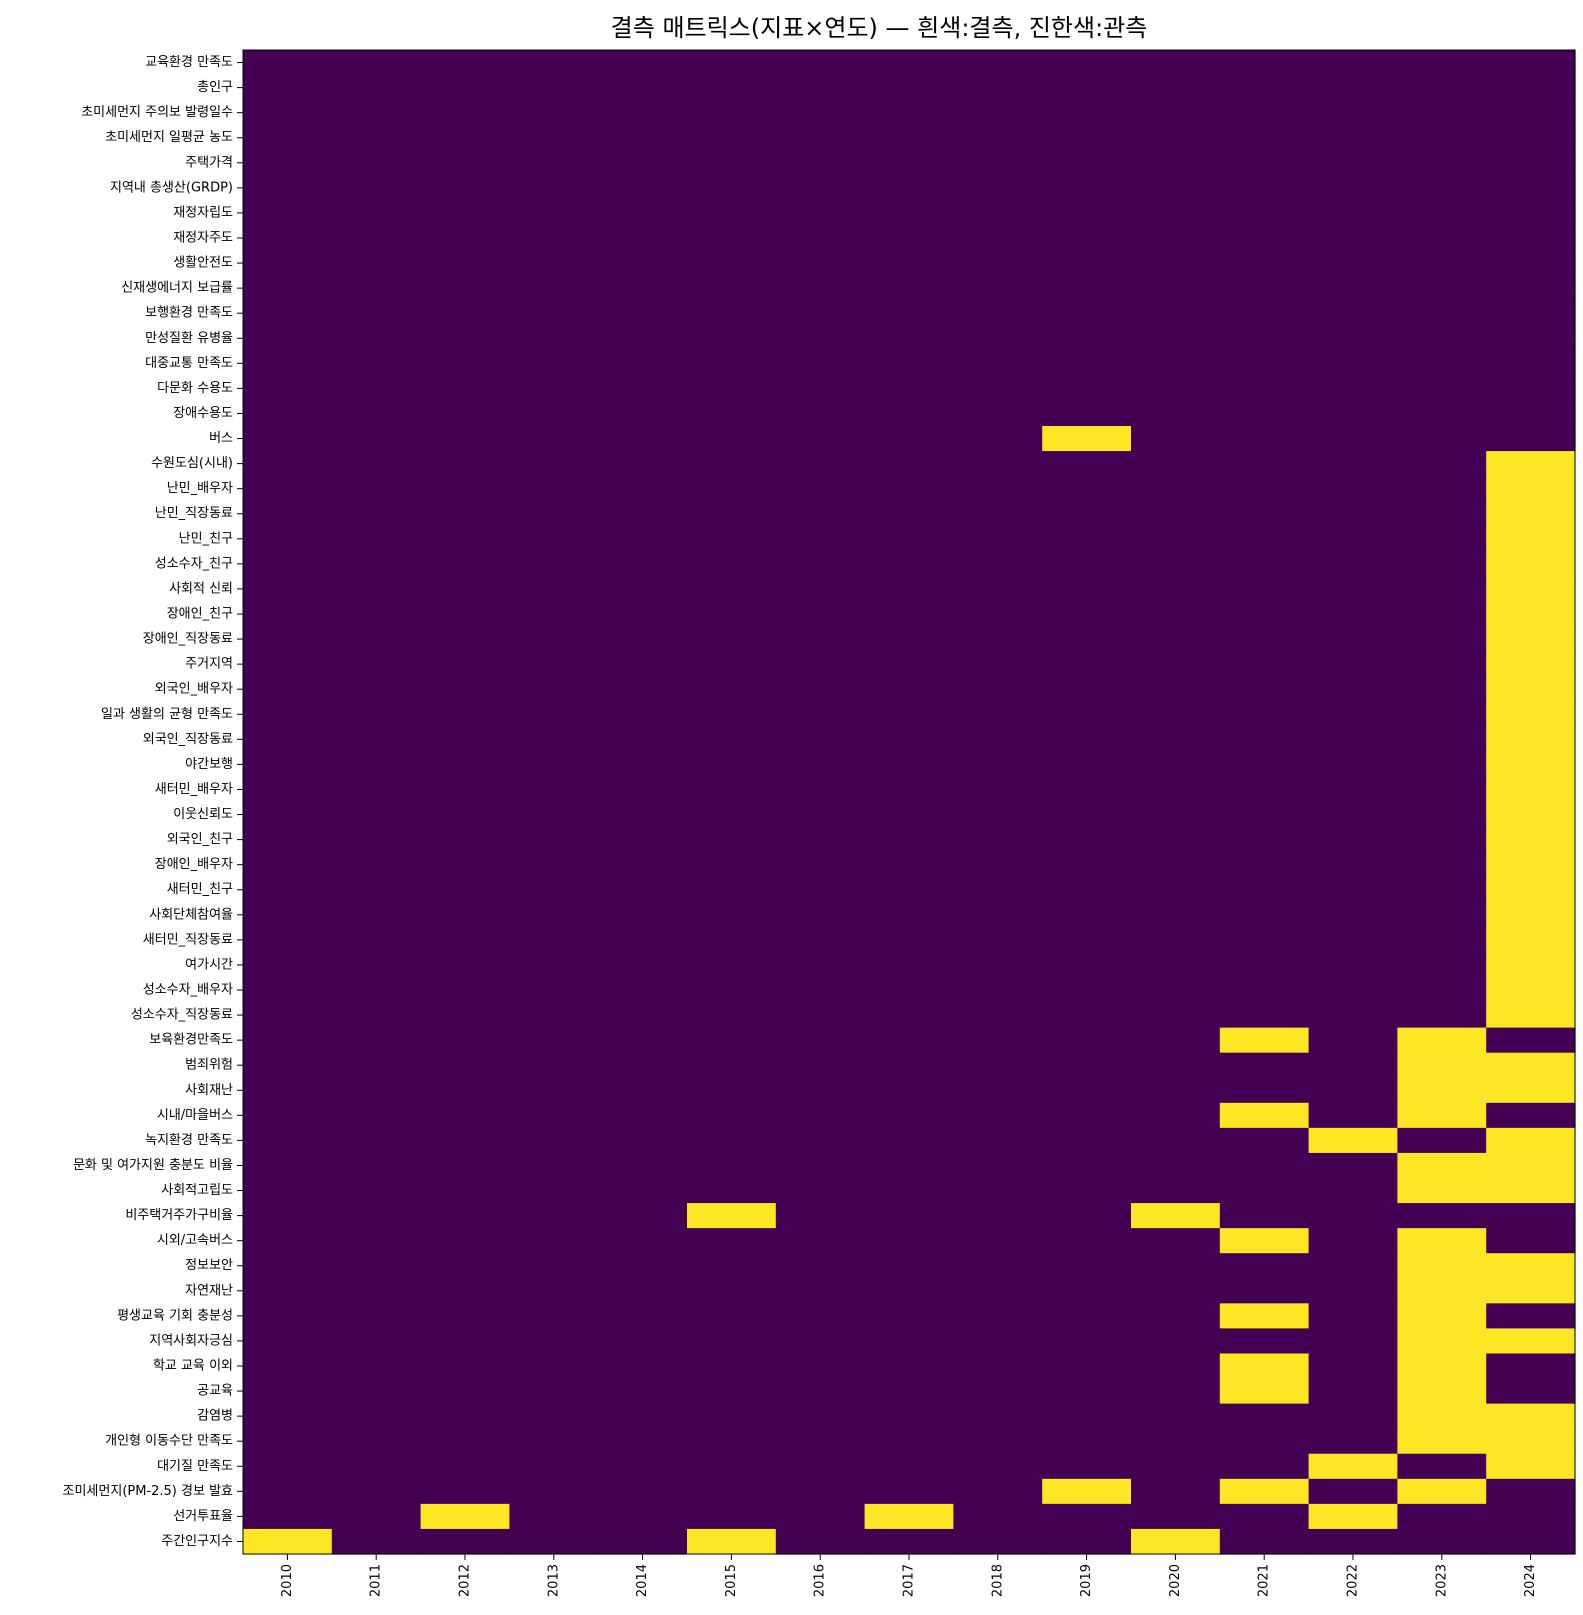 Image resolution: width=1583 pixels, height=1615 pixels. What do you see at coordinates (465, 1580) in the screenshot?
I see `x-tick-label: 2012` at bounding box center [465, 1580].